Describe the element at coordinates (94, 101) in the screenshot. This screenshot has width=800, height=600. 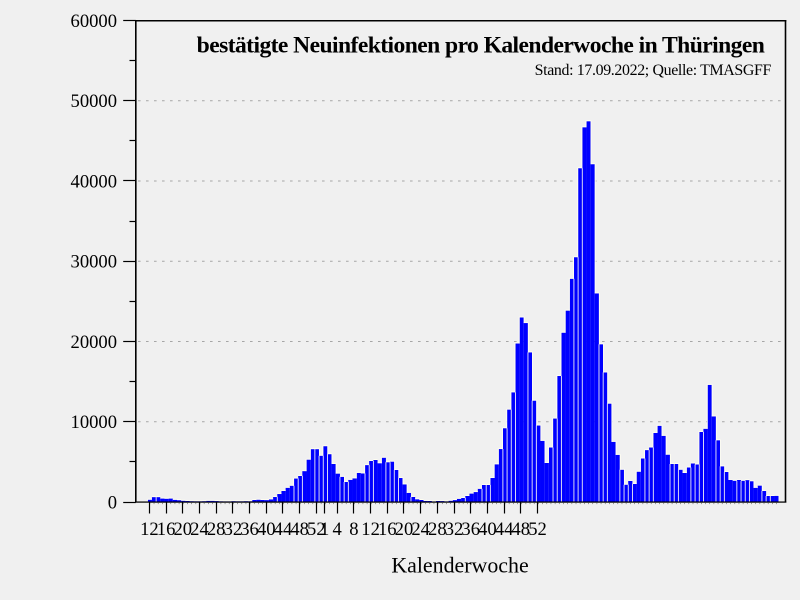
I see `svg-text: 50000` at that location.